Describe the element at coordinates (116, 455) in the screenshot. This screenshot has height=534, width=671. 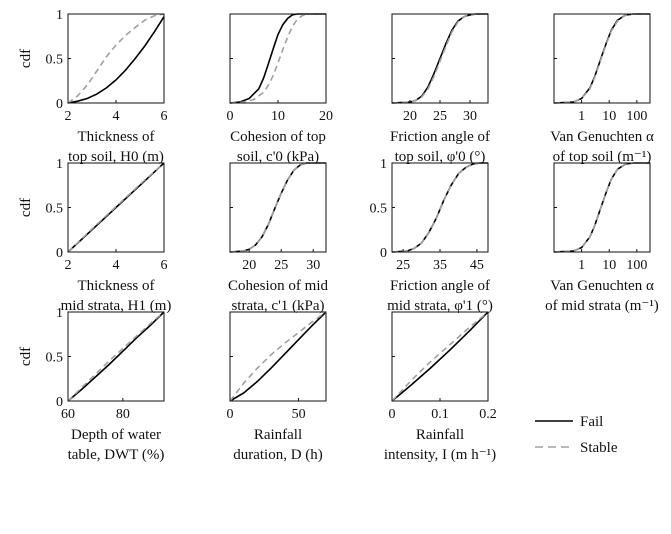
I see `x-axis-label-line-2: table, DWT (%)` at that location.